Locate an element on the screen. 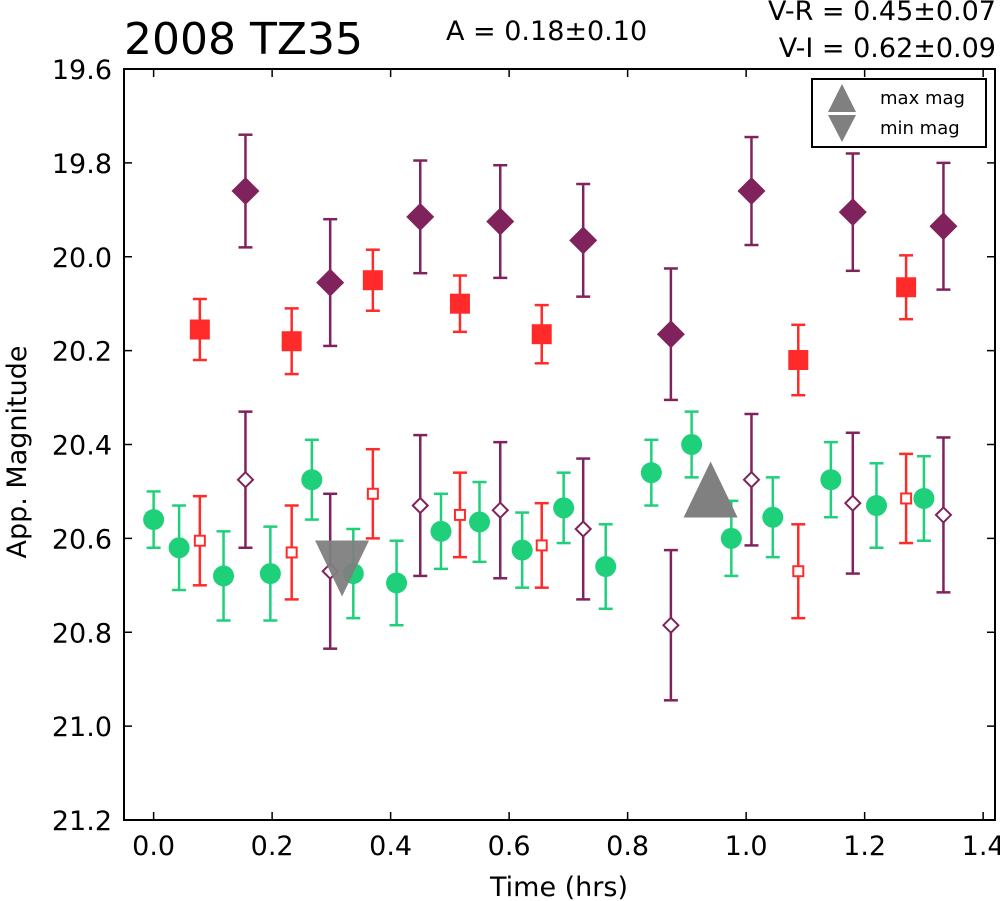  legend-min-mag-icon is located at coordinates (842, 128).